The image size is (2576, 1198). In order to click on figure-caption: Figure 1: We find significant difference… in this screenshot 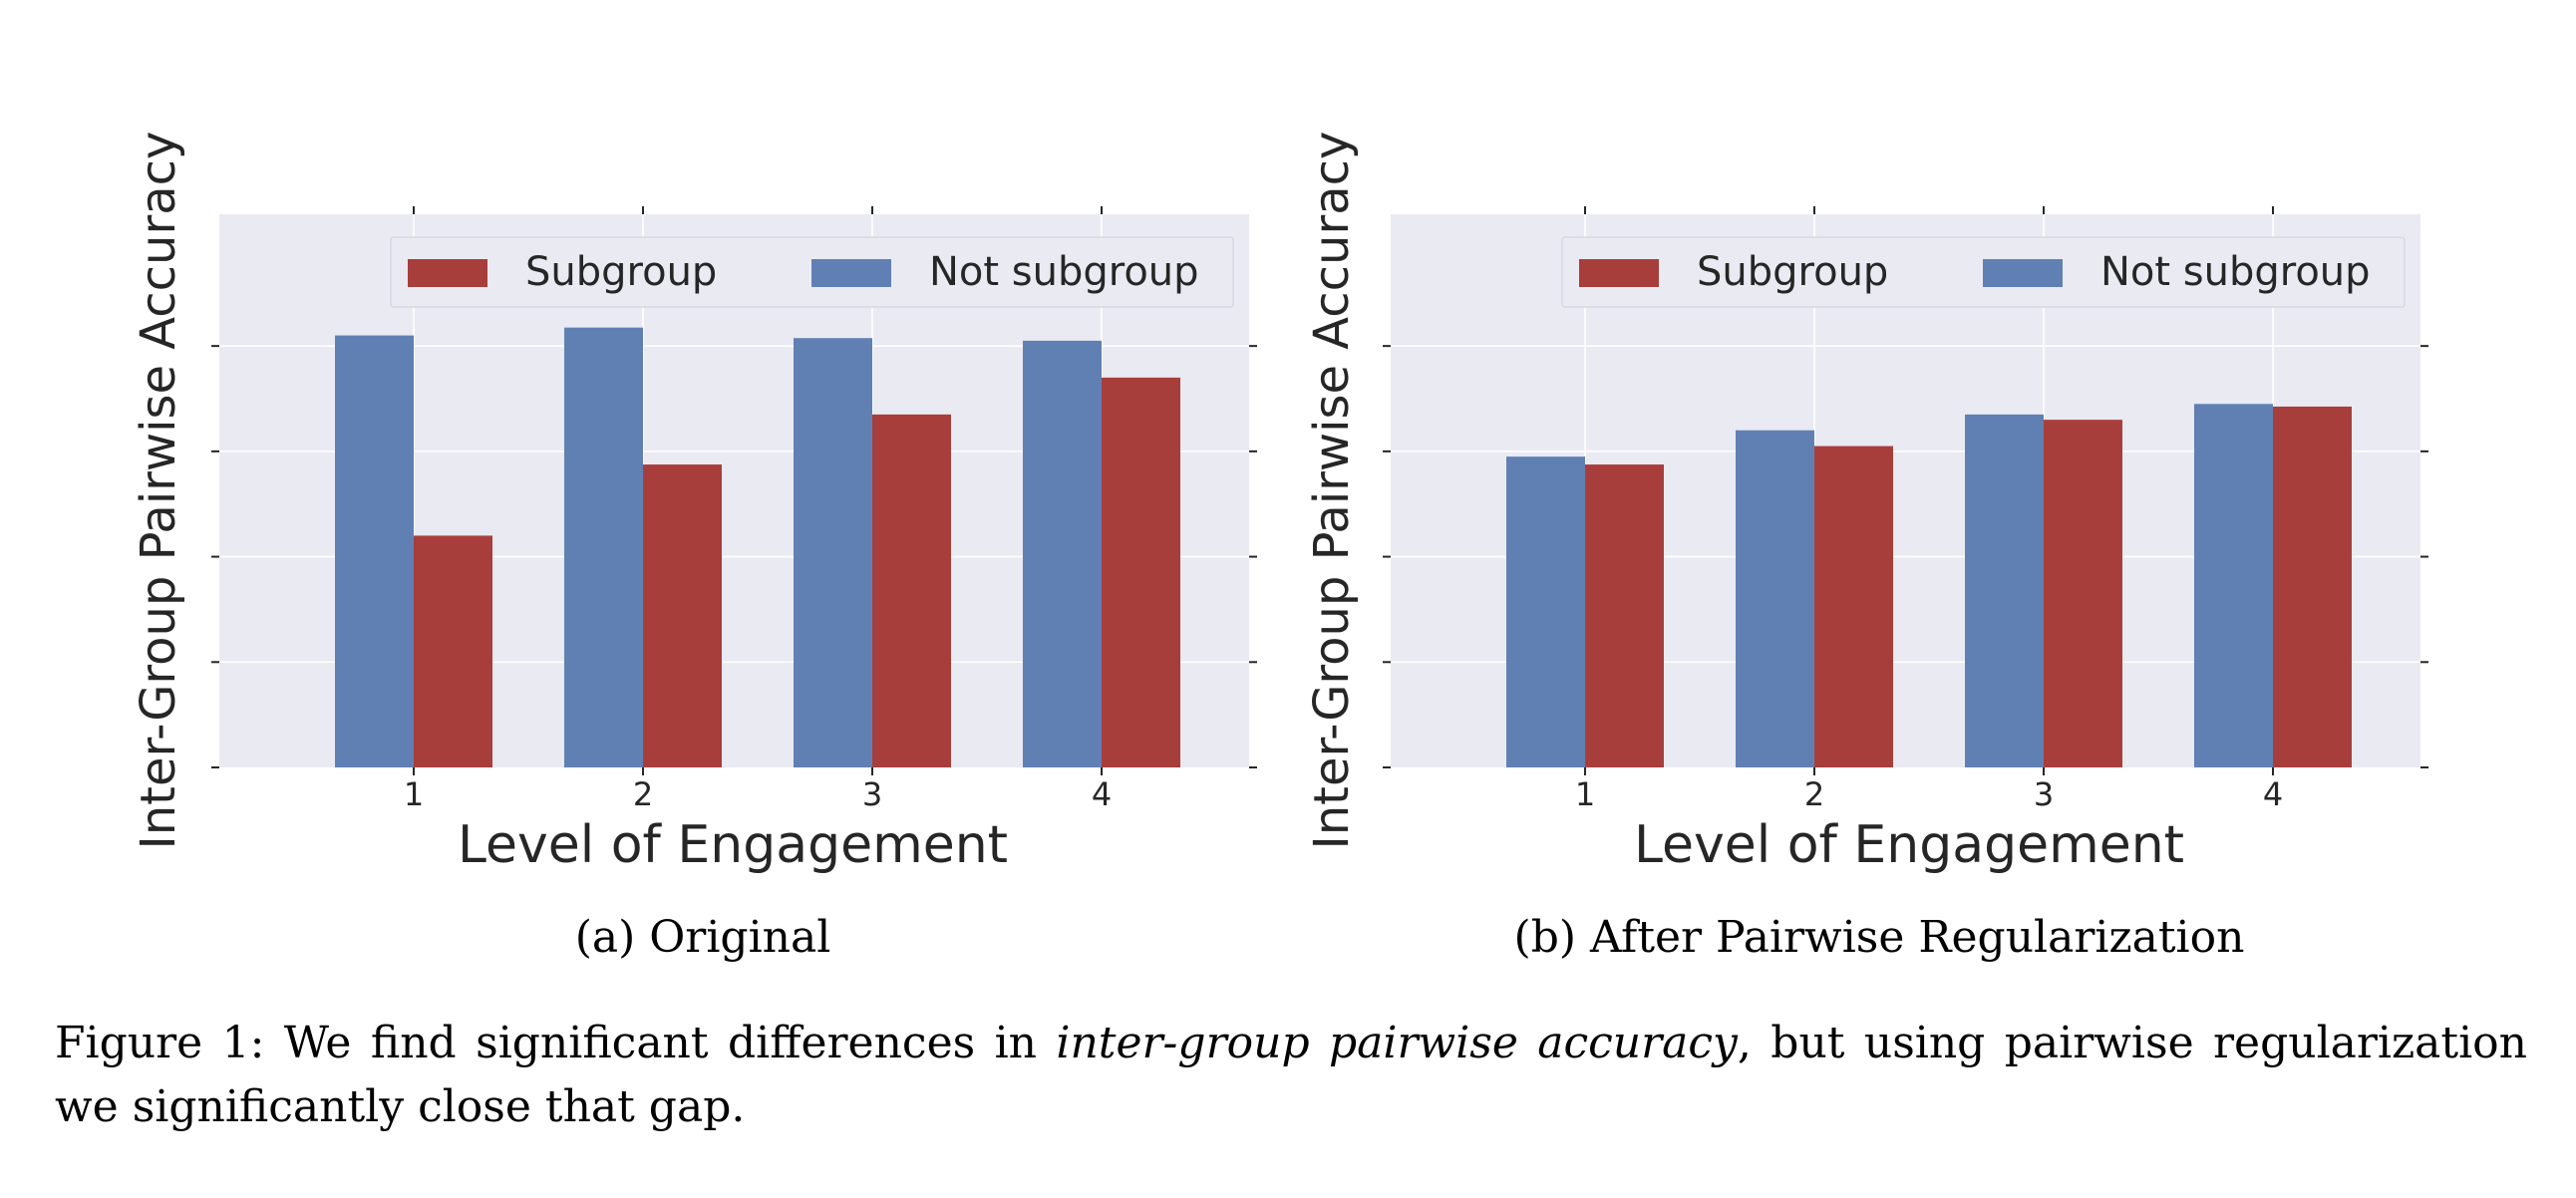, I will do `click(1291, 1075)`.